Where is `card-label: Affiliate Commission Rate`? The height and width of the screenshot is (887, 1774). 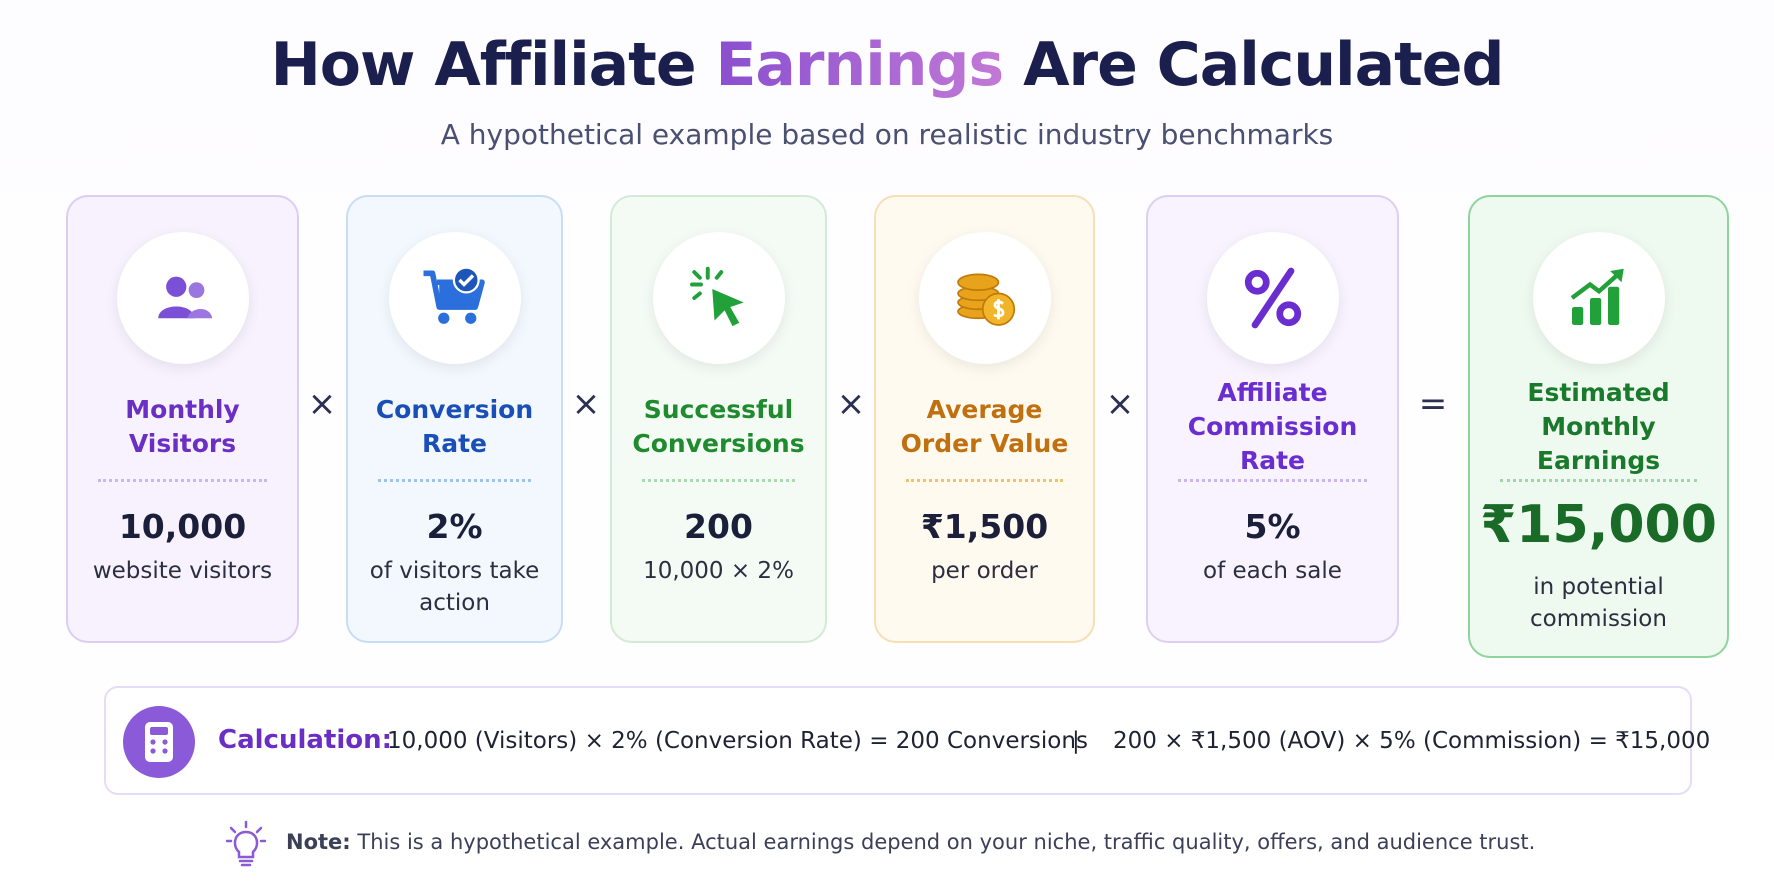
card-label: Affiliate Commission Rate is located at coordinates (1272, 426).